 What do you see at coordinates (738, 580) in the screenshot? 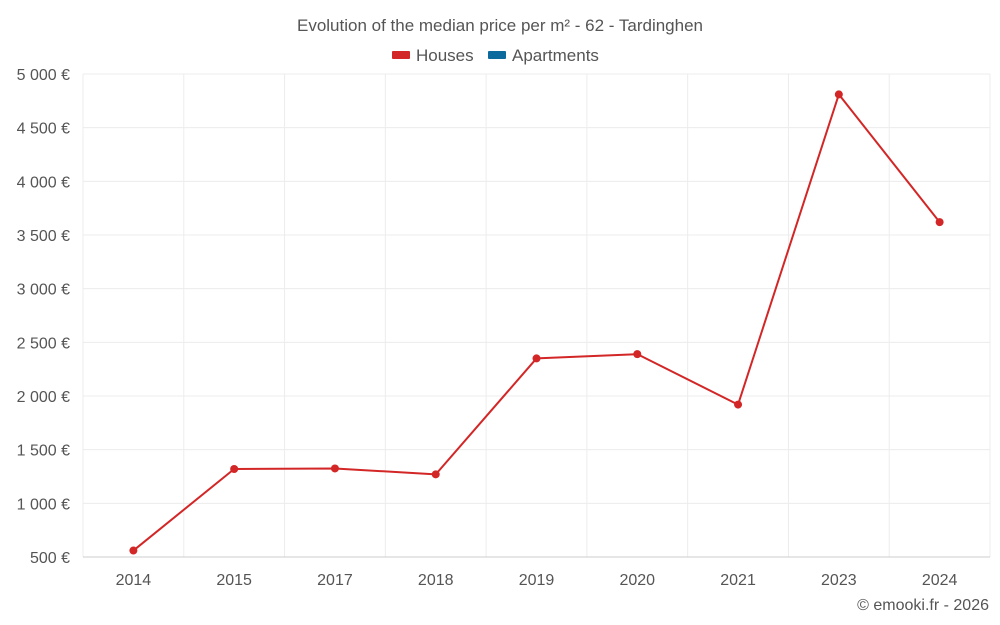
I see `x-tick-label: 2021` at bounding box center [738, 580].